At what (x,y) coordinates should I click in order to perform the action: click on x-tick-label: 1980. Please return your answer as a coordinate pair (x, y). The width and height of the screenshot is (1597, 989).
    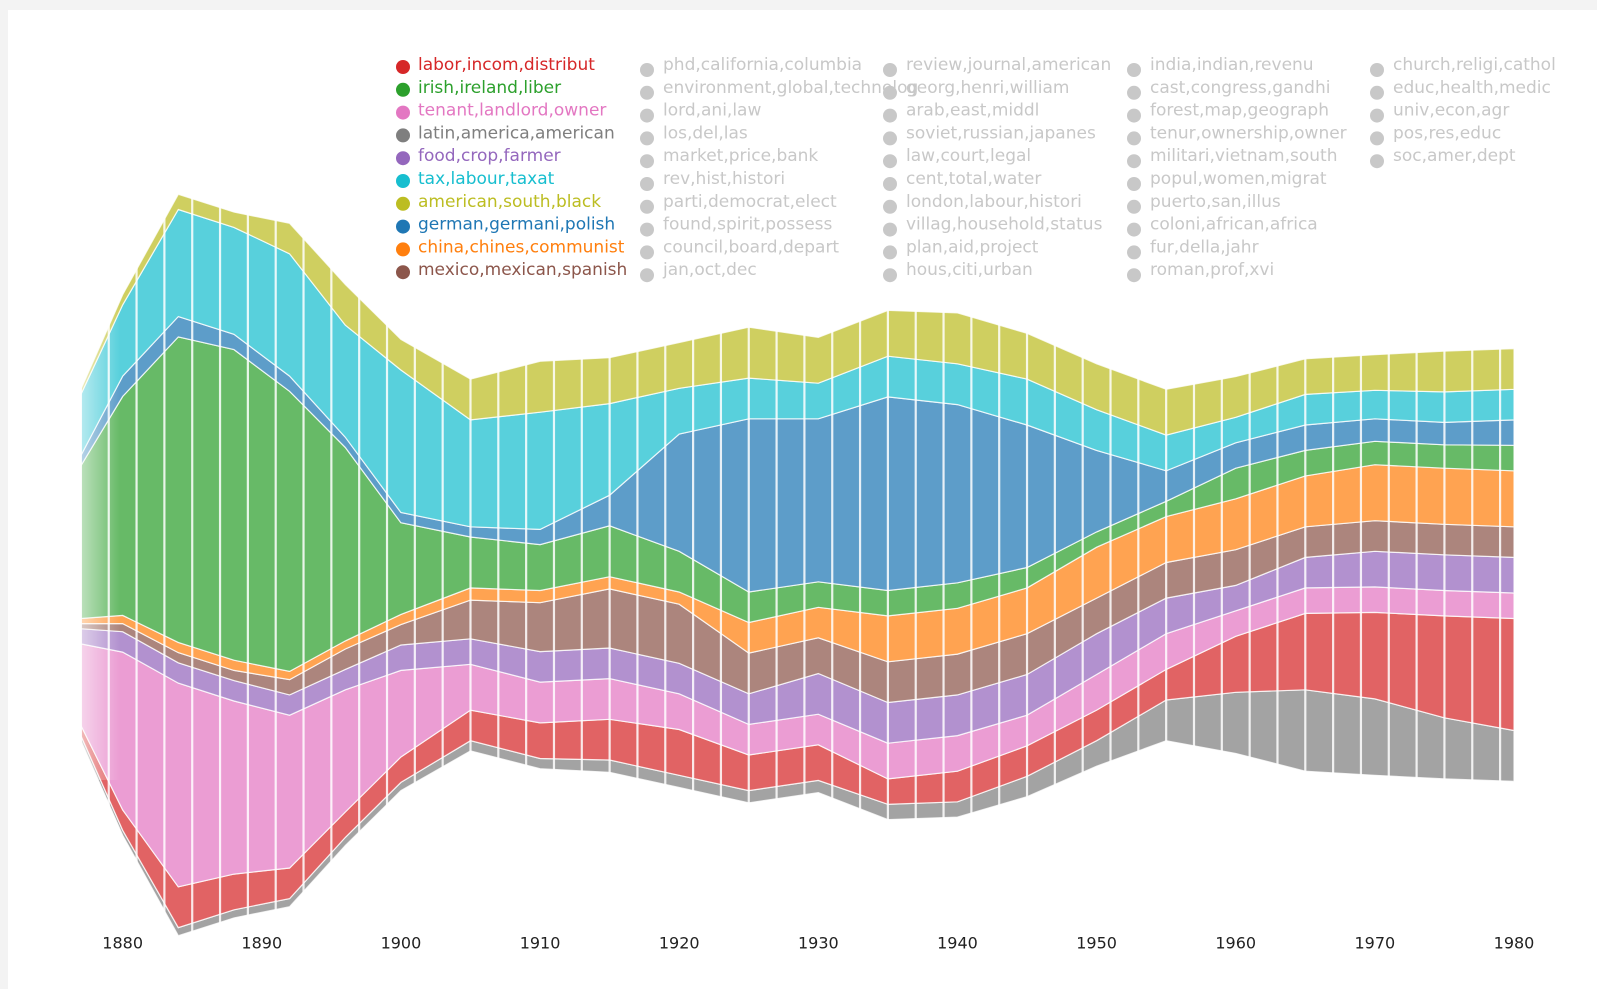
    Looking at the image, I should click on (1514, 943).